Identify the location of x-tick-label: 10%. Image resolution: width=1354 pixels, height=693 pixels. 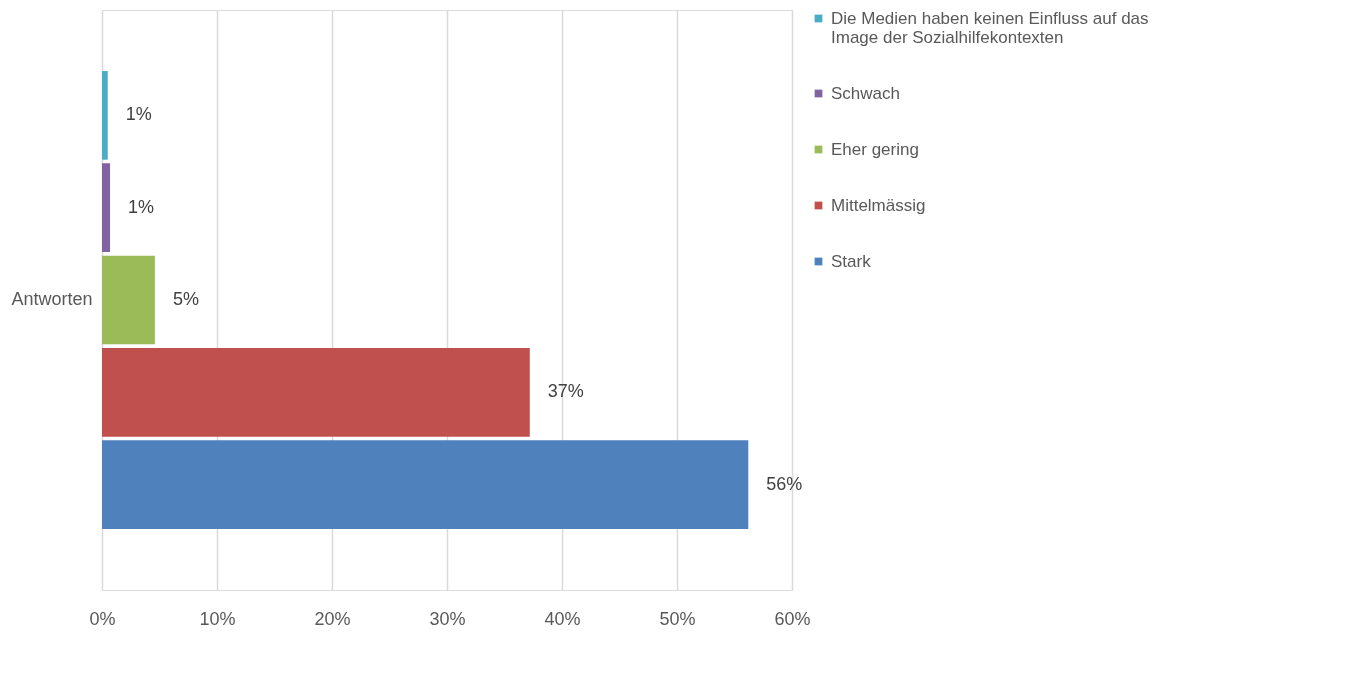
(217, 618).